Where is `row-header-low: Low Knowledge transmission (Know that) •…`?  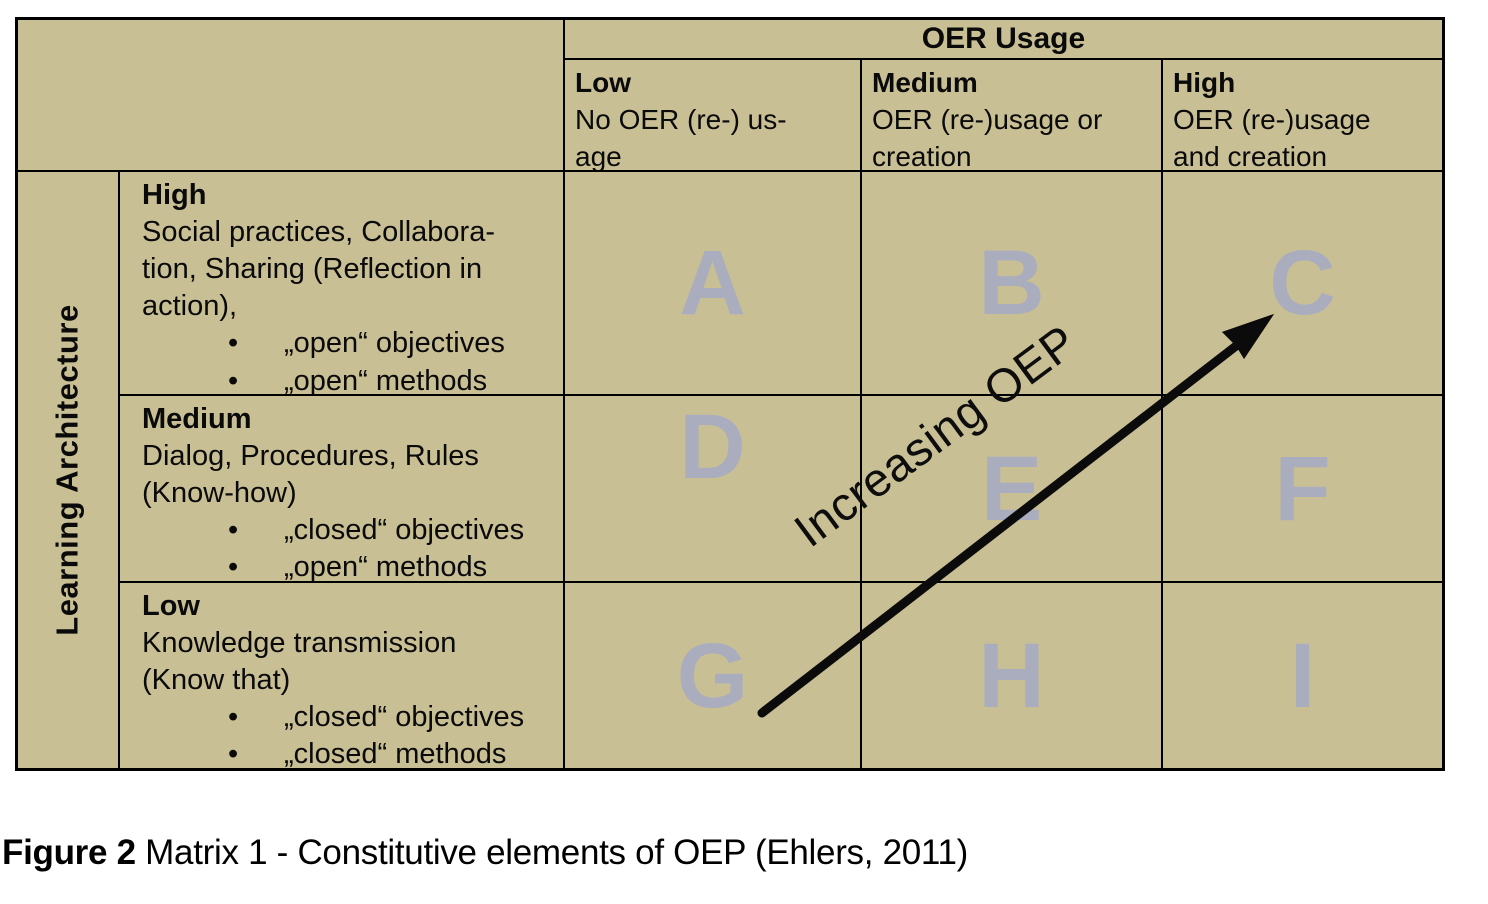
row-header-low: Low Knowledge transmission (Know that) •… is located at coordinates (342, 675).